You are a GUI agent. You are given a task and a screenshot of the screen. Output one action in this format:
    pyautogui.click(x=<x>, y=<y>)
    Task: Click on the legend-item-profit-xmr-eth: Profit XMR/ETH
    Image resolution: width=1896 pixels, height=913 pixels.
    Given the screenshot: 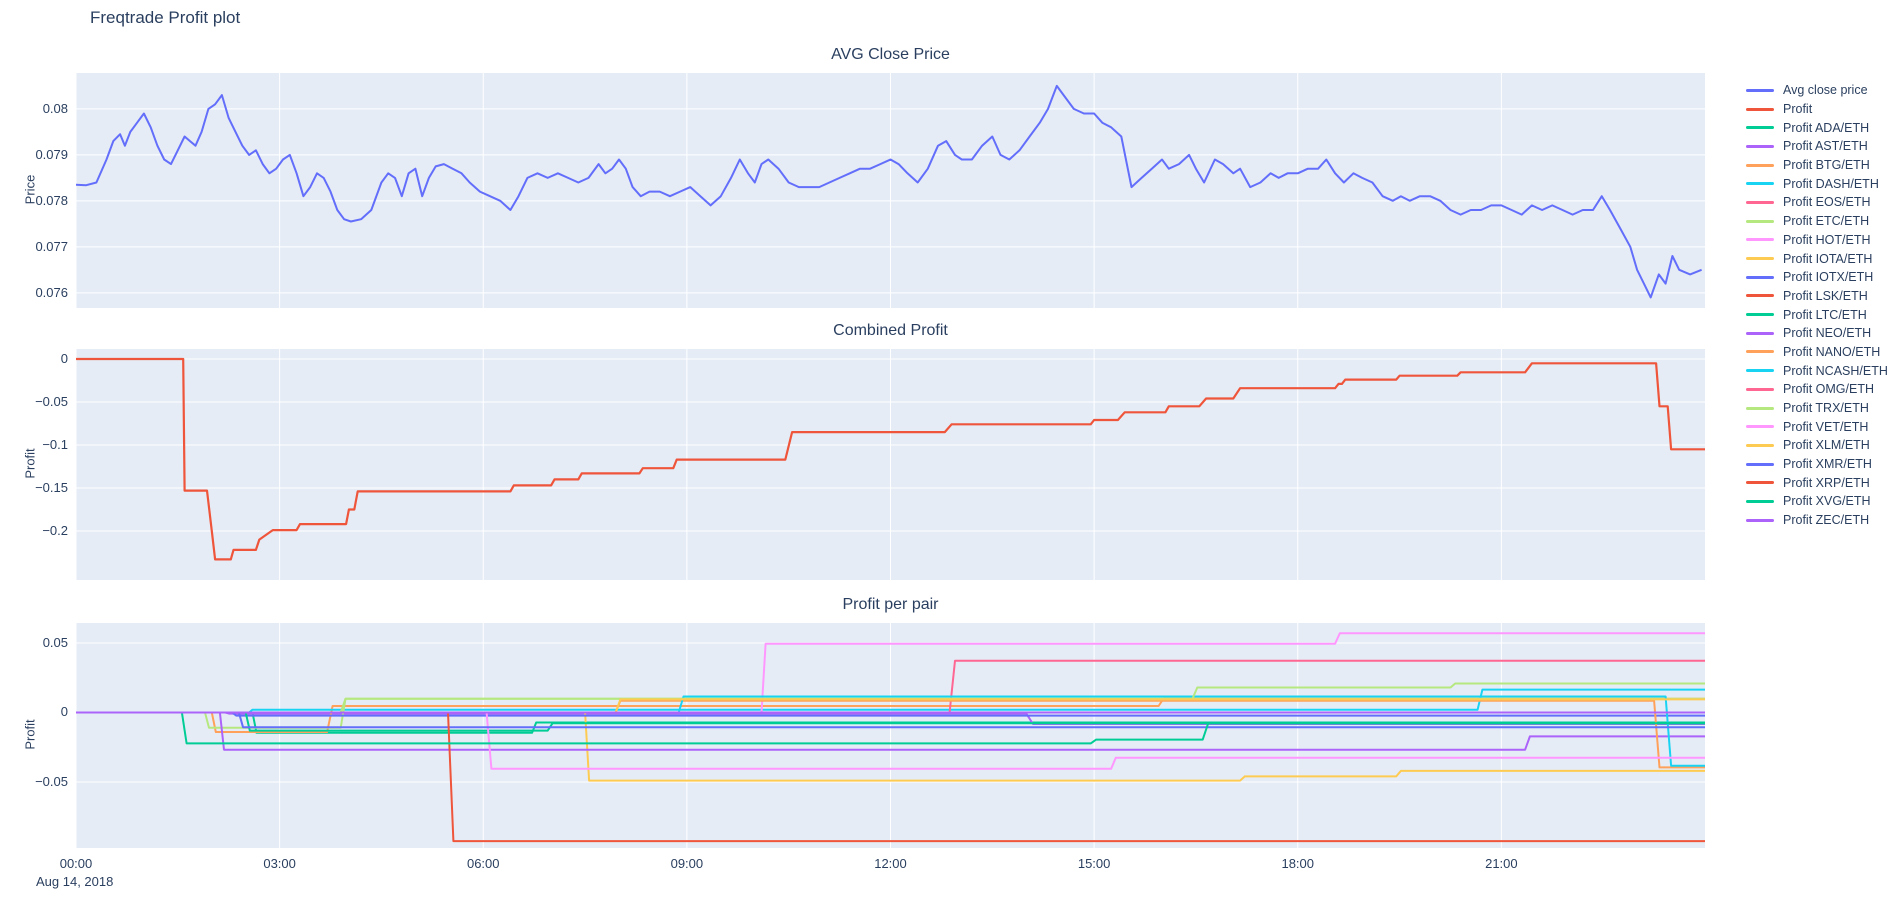 What is the action you would take?
    pyautogui.click(x=1817, y=464)
    